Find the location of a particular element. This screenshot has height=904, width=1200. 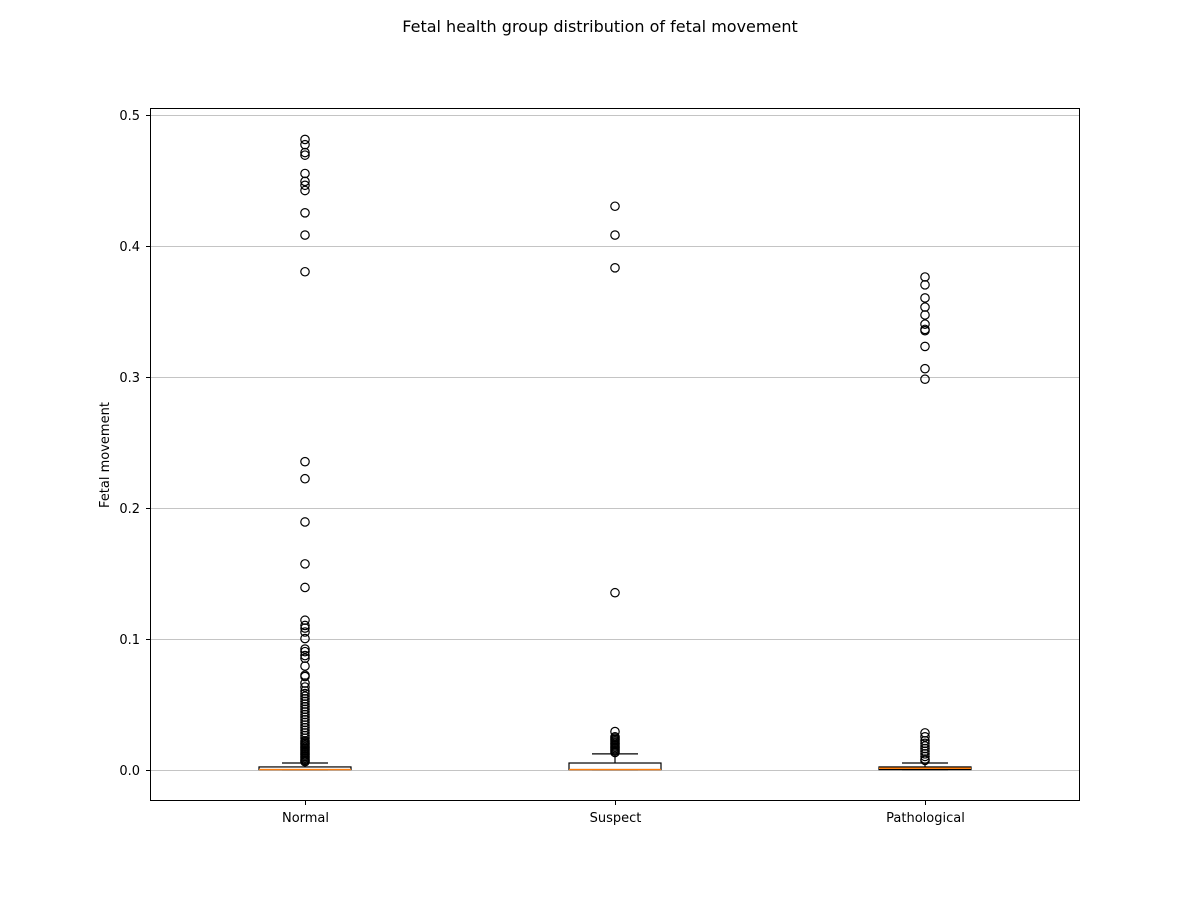

x-tick-label: Suspect is located at coordinates (616, 818).